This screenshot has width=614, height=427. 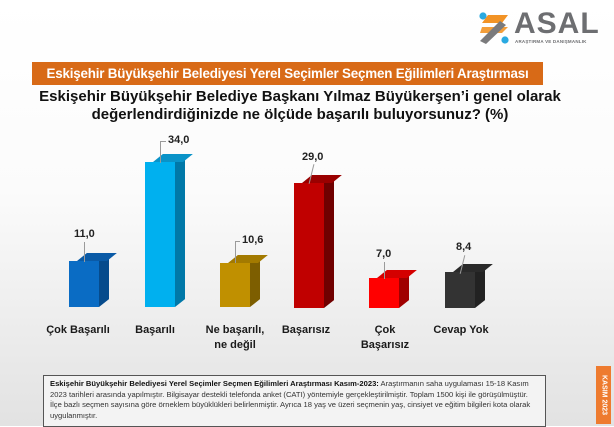 I want to click on date-badge-text: KASIM 2023, so click(x=603, y=395).